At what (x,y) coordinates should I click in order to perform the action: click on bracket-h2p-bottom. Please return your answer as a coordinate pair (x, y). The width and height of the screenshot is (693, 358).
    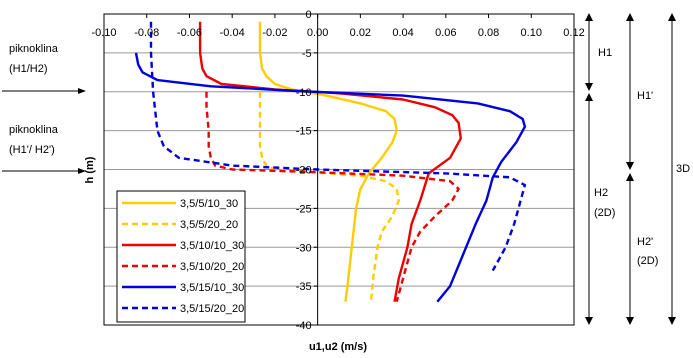
    Looking at the image, I should click on (630, 321).